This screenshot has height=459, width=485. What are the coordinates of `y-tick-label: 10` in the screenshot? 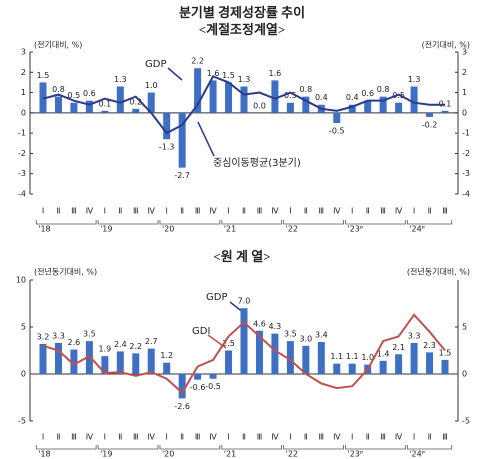 It's located at (21, 280).